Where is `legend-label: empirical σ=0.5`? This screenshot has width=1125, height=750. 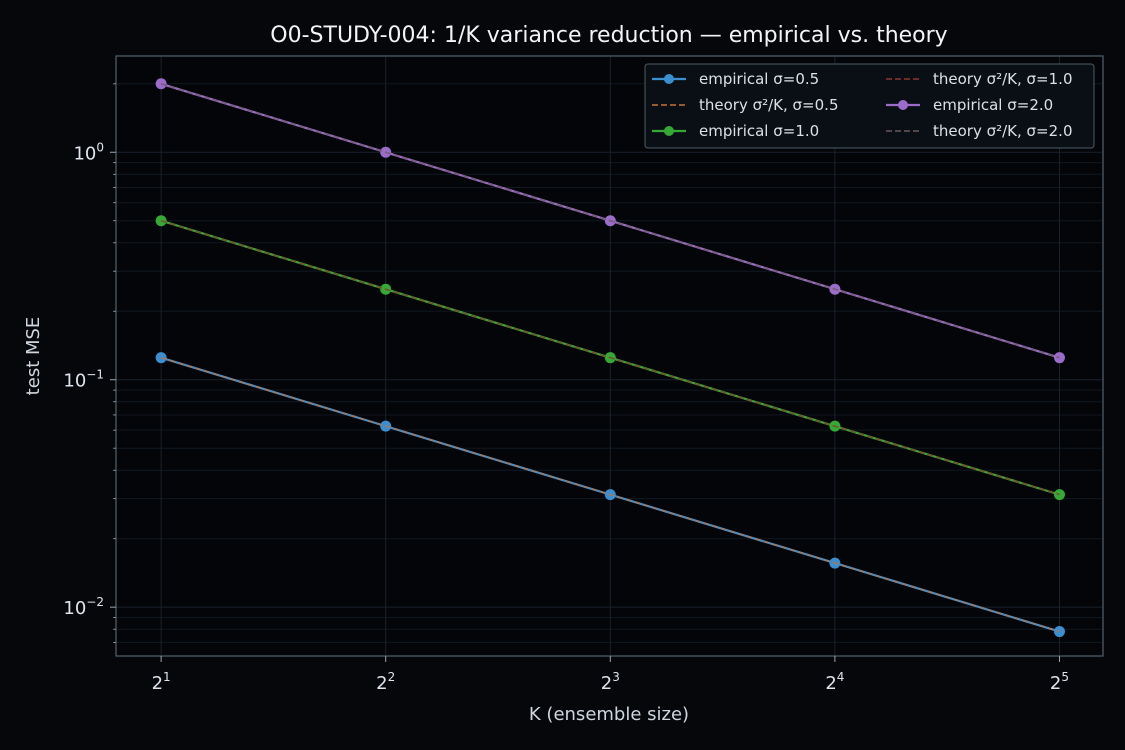 legend-label: empirical σ=0.5 is located at coordinates (759, 79).